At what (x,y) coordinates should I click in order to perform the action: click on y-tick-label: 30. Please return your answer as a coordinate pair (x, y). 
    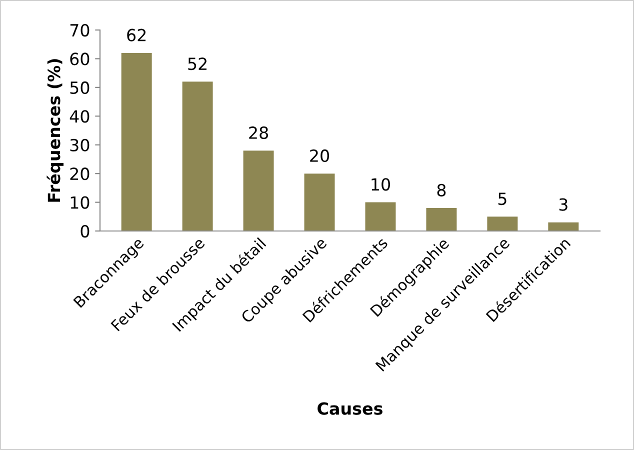
    Looking at the image, I should click on (80, 145).